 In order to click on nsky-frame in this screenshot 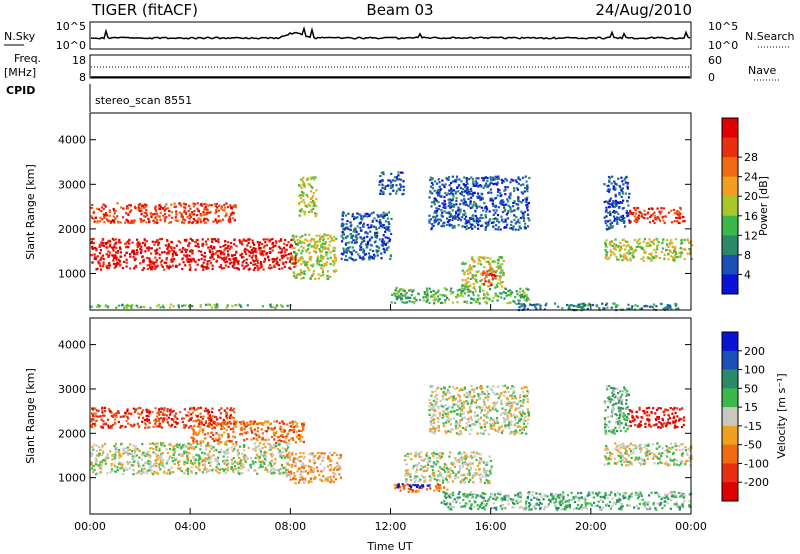, I will do `click(390, 35)`.